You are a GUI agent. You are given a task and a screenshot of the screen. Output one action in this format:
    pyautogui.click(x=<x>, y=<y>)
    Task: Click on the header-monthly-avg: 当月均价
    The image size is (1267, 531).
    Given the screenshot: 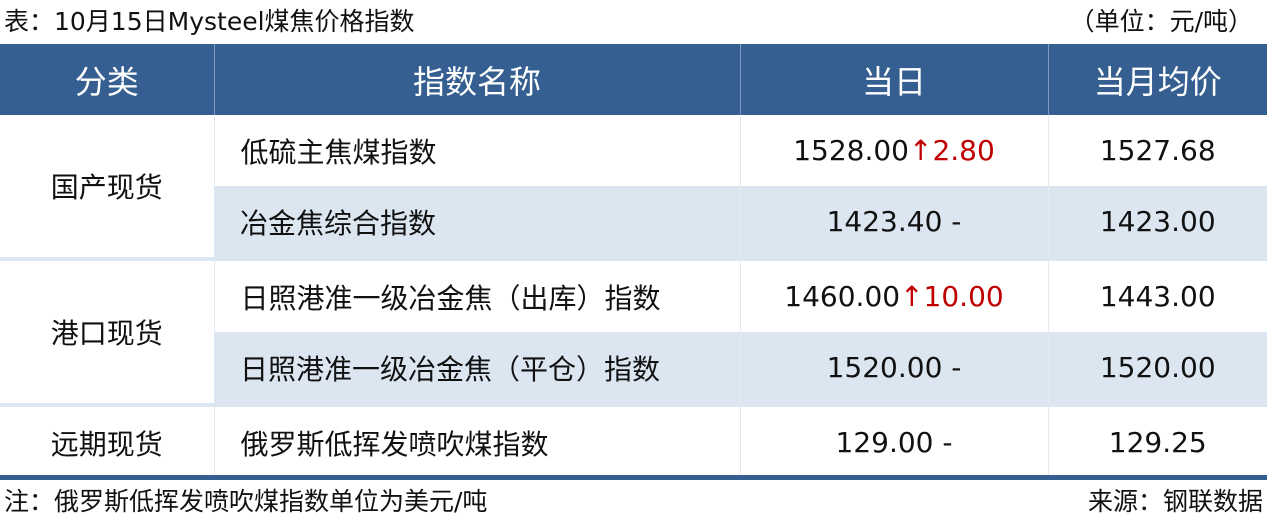 What is the action you would take?
    pyautogui.click(x=1157, y=79)
    